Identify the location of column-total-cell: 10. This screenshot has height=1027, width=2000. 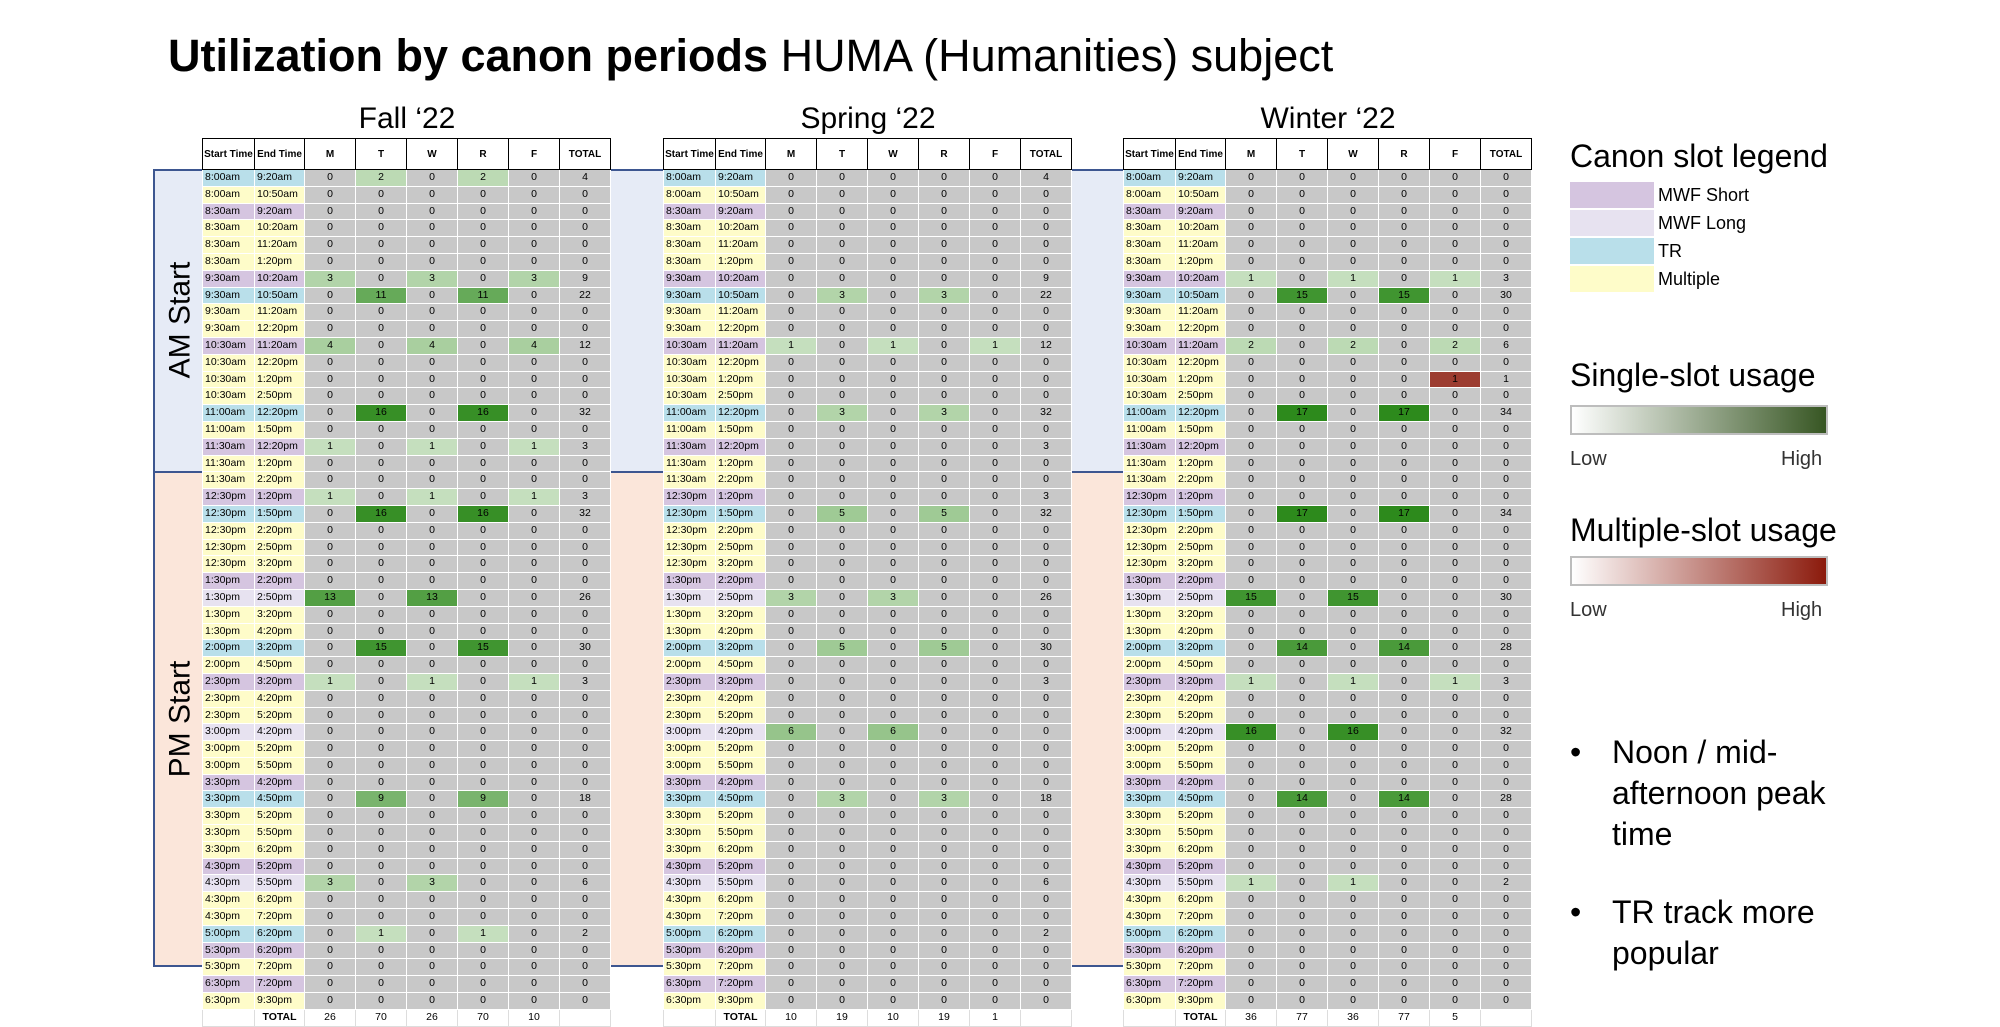
(893, 1017).